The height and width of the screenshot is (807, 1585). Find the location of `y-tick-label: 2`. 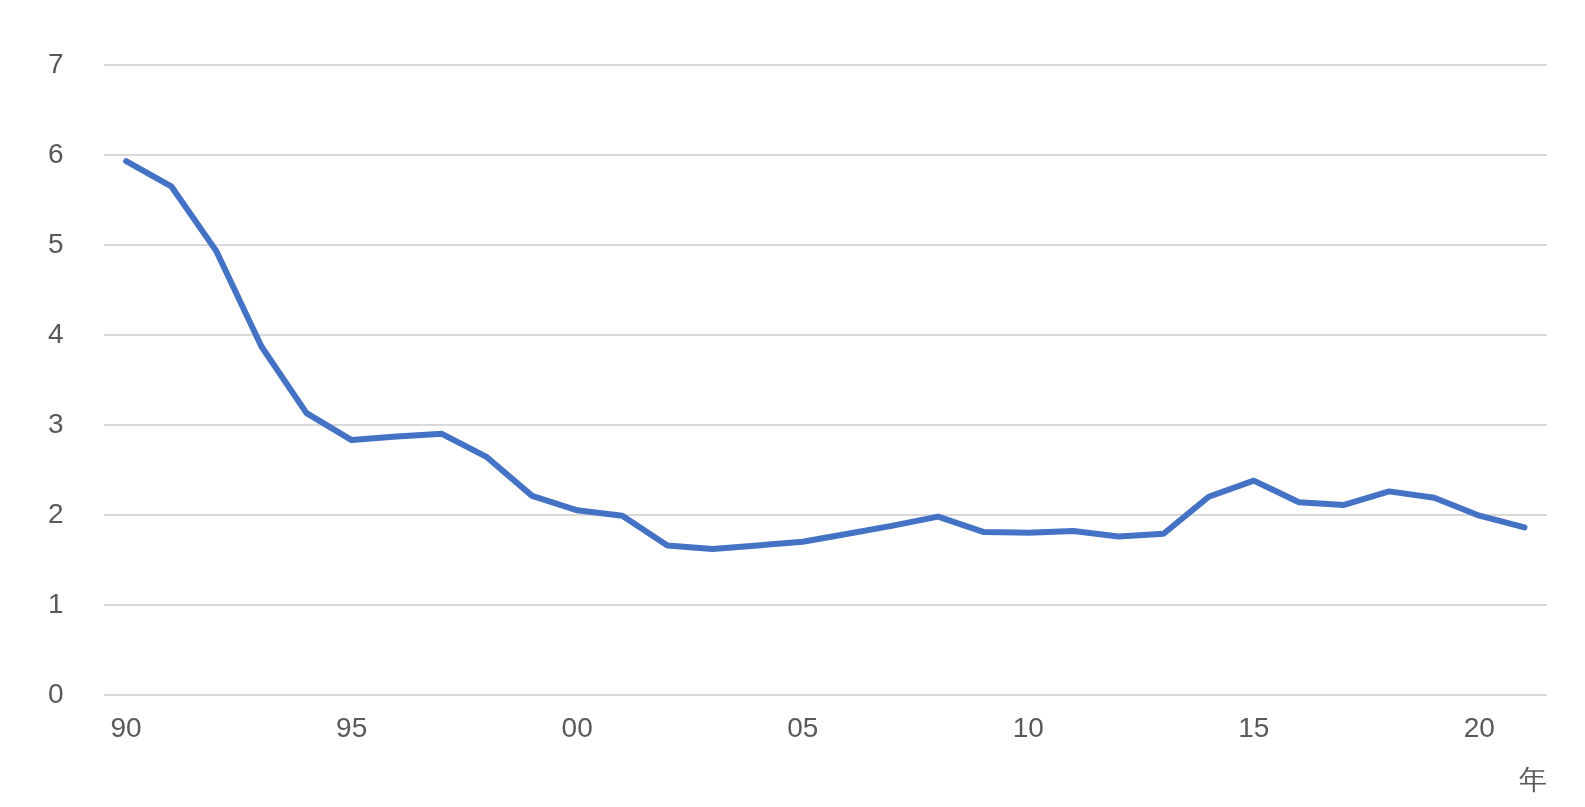

y-tick-label: 2 is located at coordinates (55, 513).